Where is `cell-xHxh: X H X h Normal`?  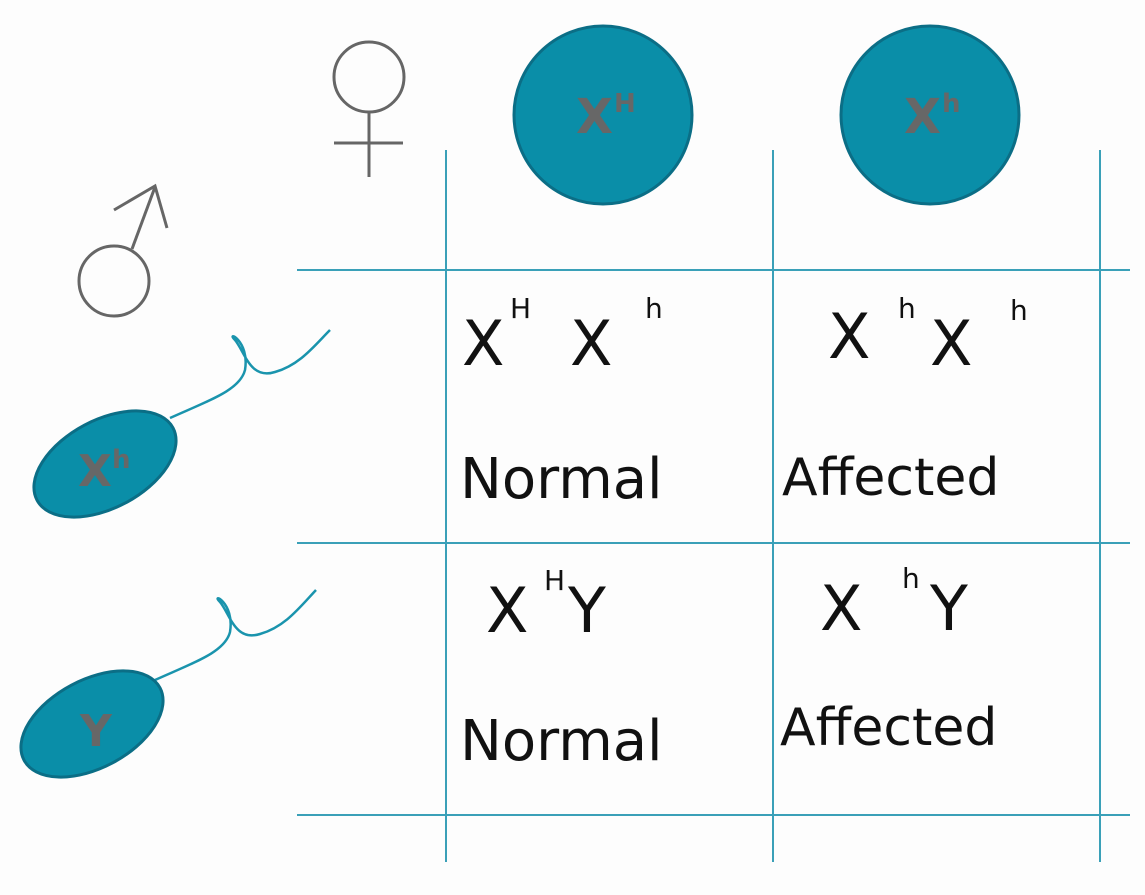
cell-xHxh: X H X h Normal is located at coordinates (561, 402).